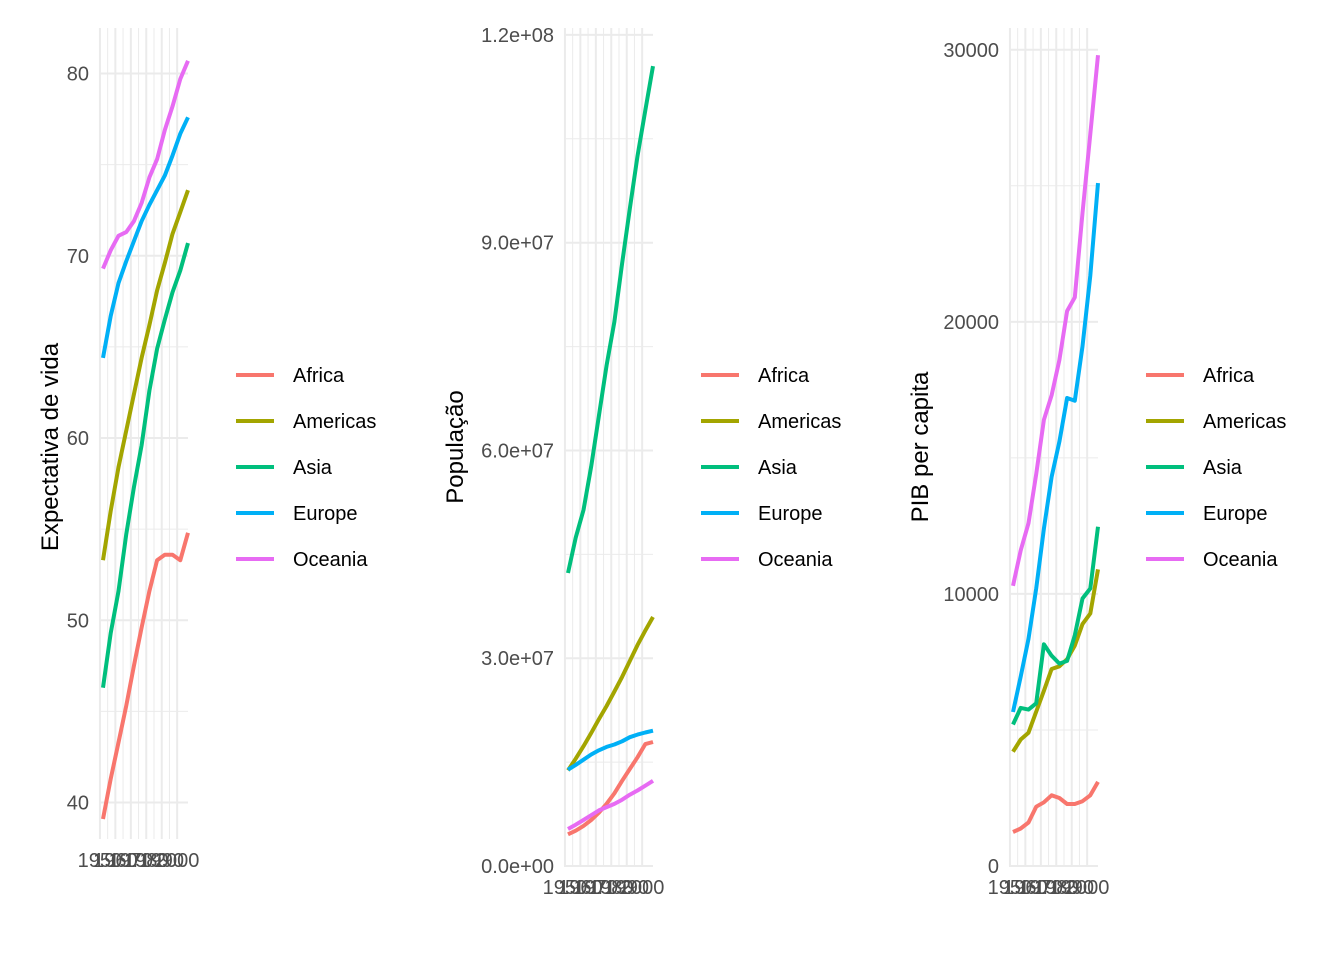 The image size is (1344, 965). What do you see at coordinates (50, 446) in the screenshot?
I see `y-axis-title: Expectativa de vida` at bounding box center [50, 446].